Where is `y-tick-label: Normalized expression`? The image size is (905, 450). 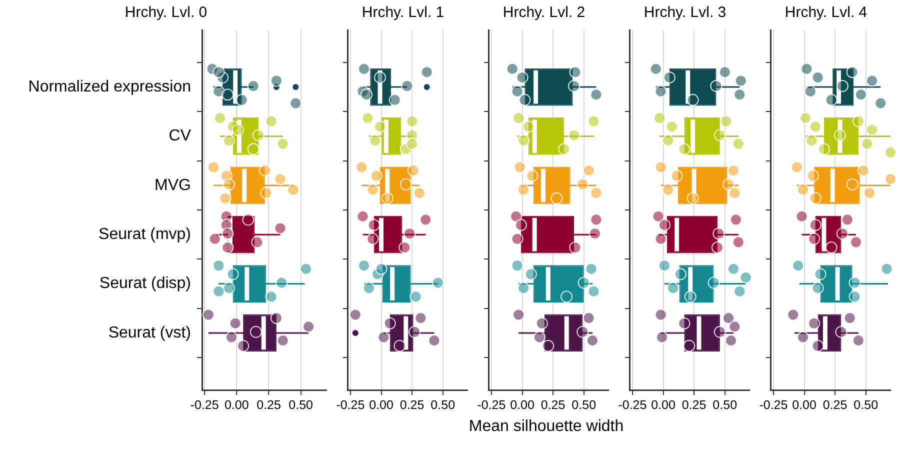
y-tick-label: Normalized expression is located at coordinates (109, 87).